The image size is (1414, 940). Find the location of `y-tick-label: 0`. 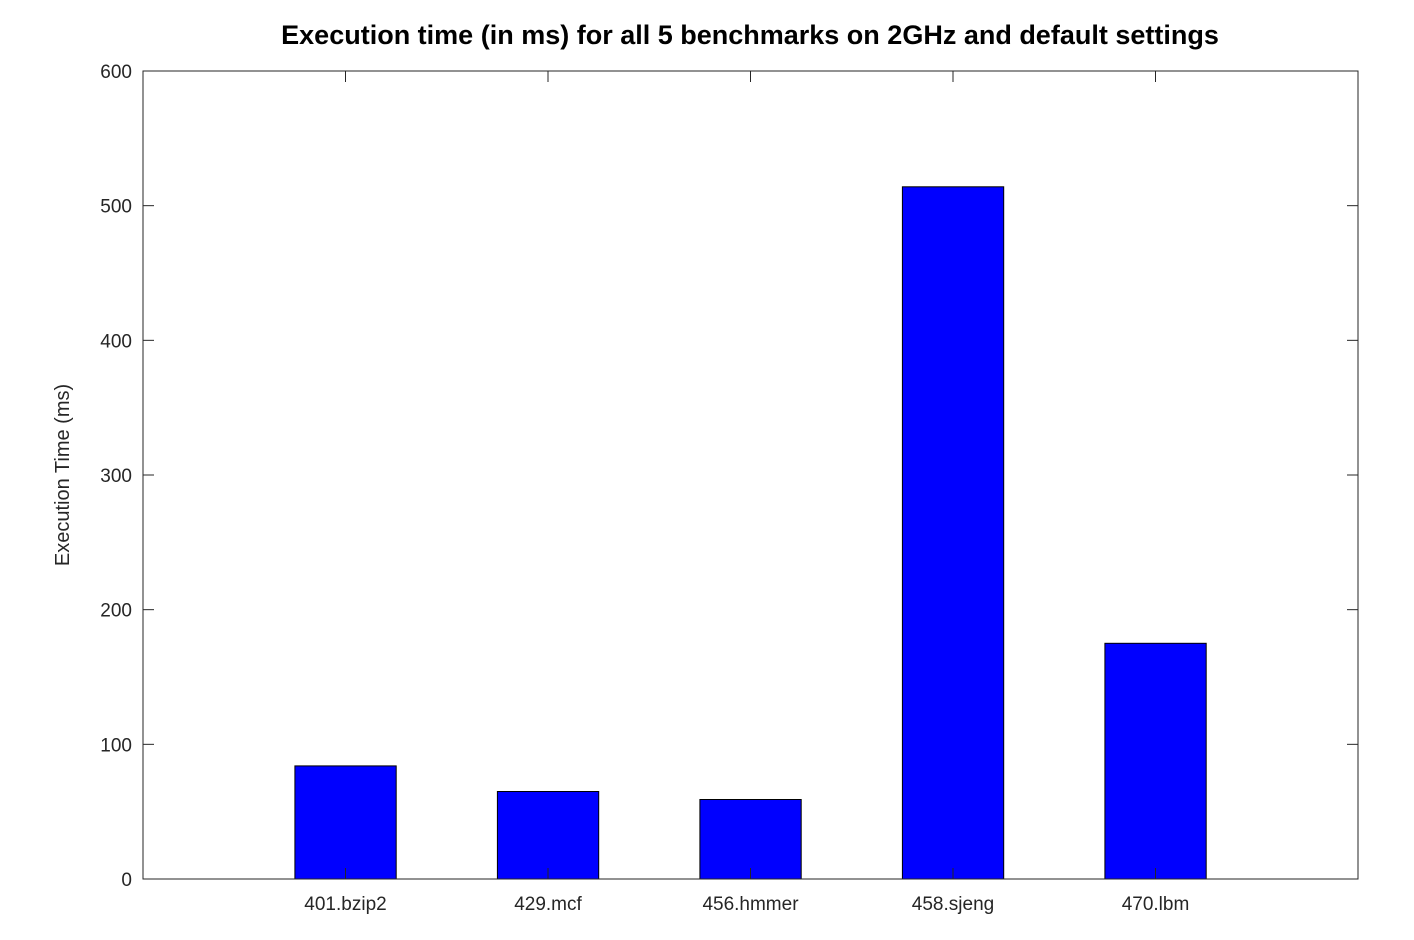

y-tick-label: 0 is located at coordinates (126, 880).